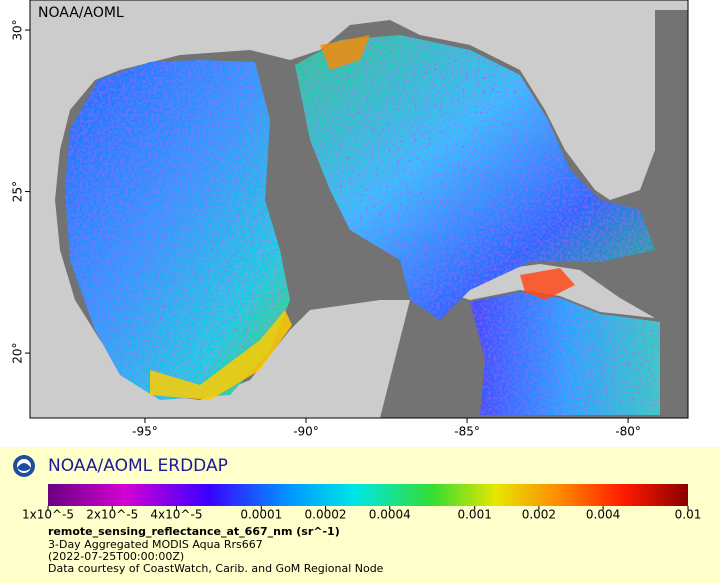  Describe the element at coordinates (48, 515) in the screenshot. I see `colorbar-tick-label: 1x10^-5` at that location.